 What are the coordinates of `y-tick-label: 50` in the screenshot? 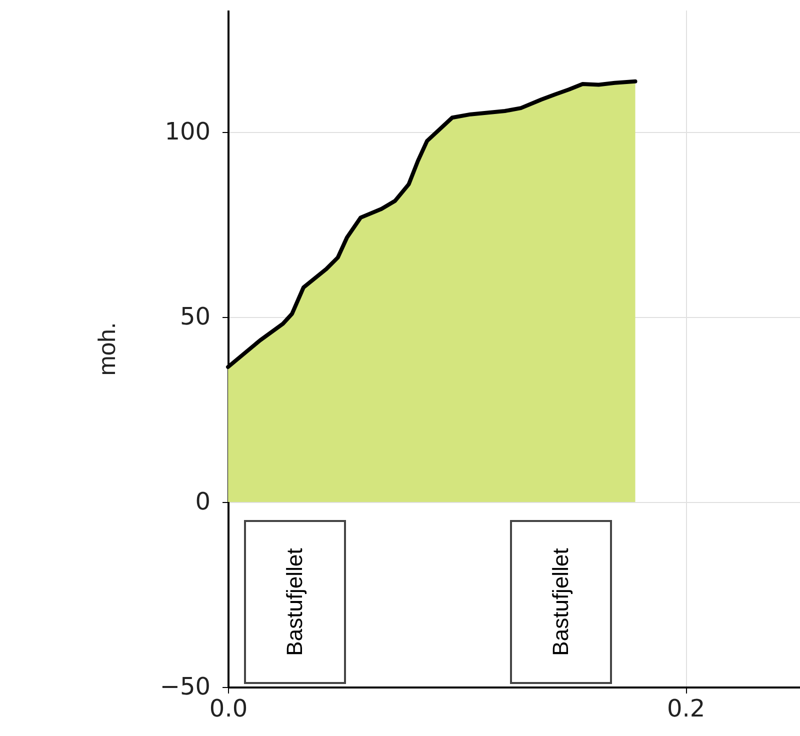 It's located at (195, 316).